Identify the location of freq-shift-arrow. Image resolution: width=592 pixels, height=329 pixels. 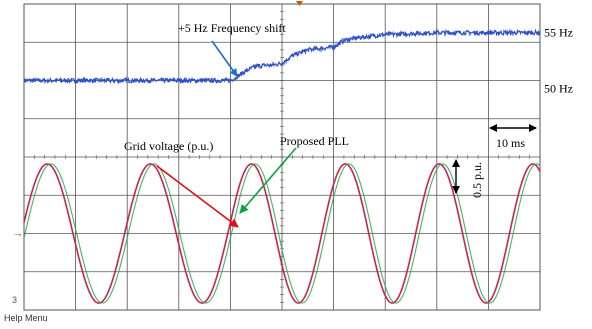
(224, 58).